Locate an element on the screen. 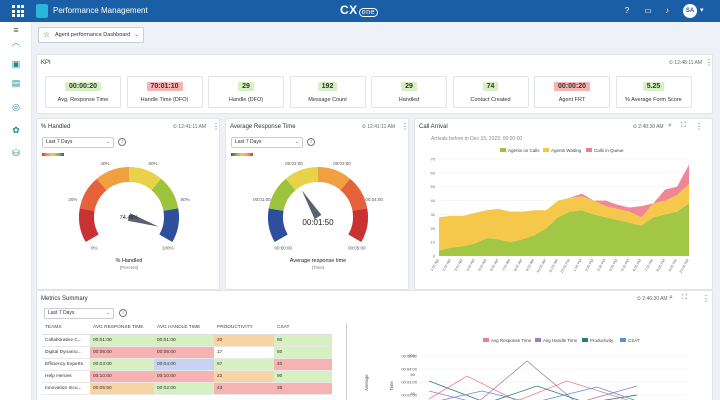  kpi-card: 5.25 % Average Form Score is located at coordinates (653, 92).